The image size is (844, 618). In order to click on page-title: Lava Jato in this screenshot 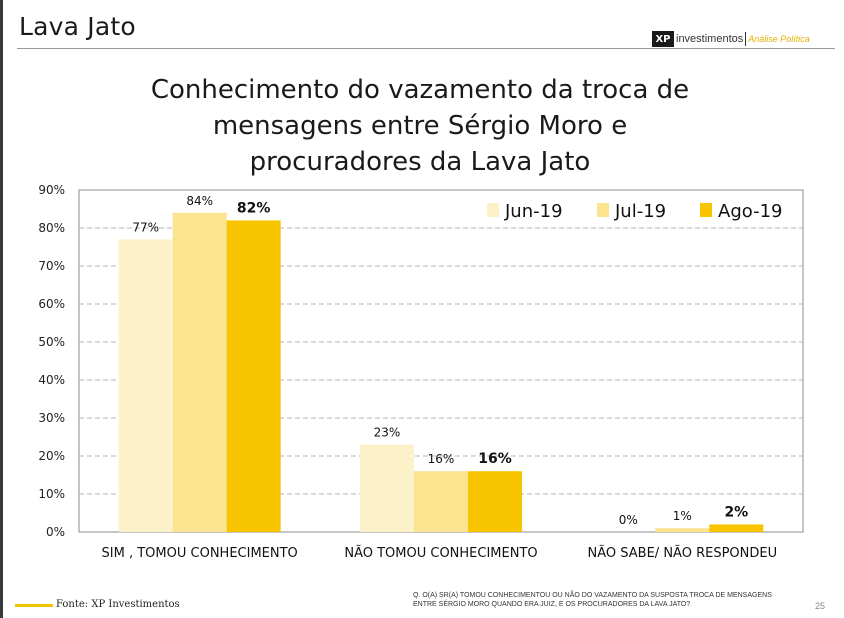, I will do `click(77, 26)`.